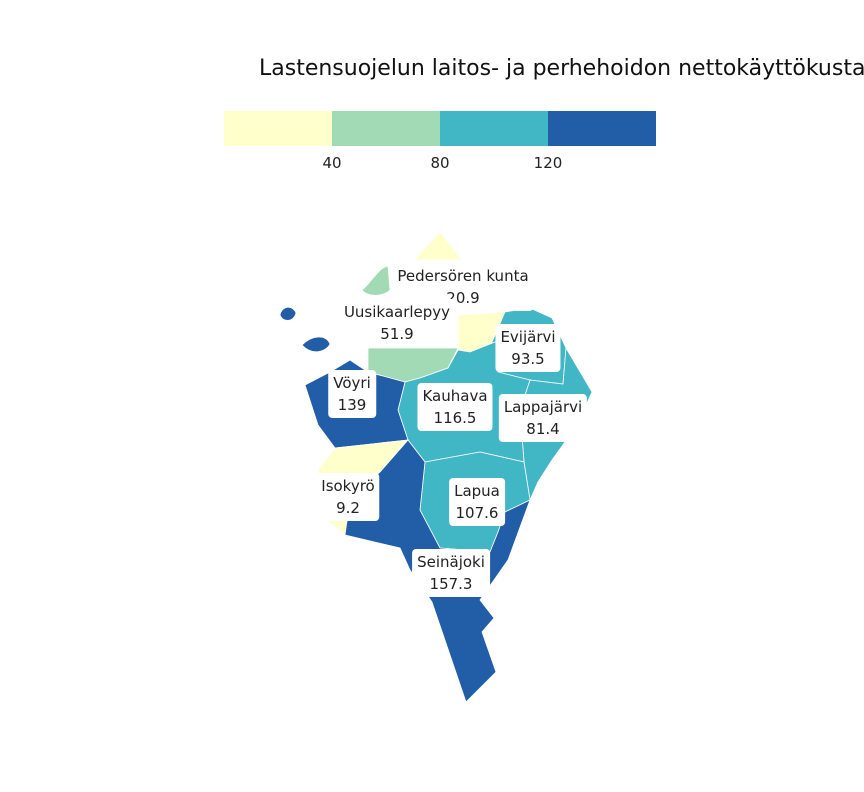  What do you see at coordinates (455, 407) in the screenshot?
I see `label-kauhava: Kauhava 116.5` at bounding box center [455, 407].